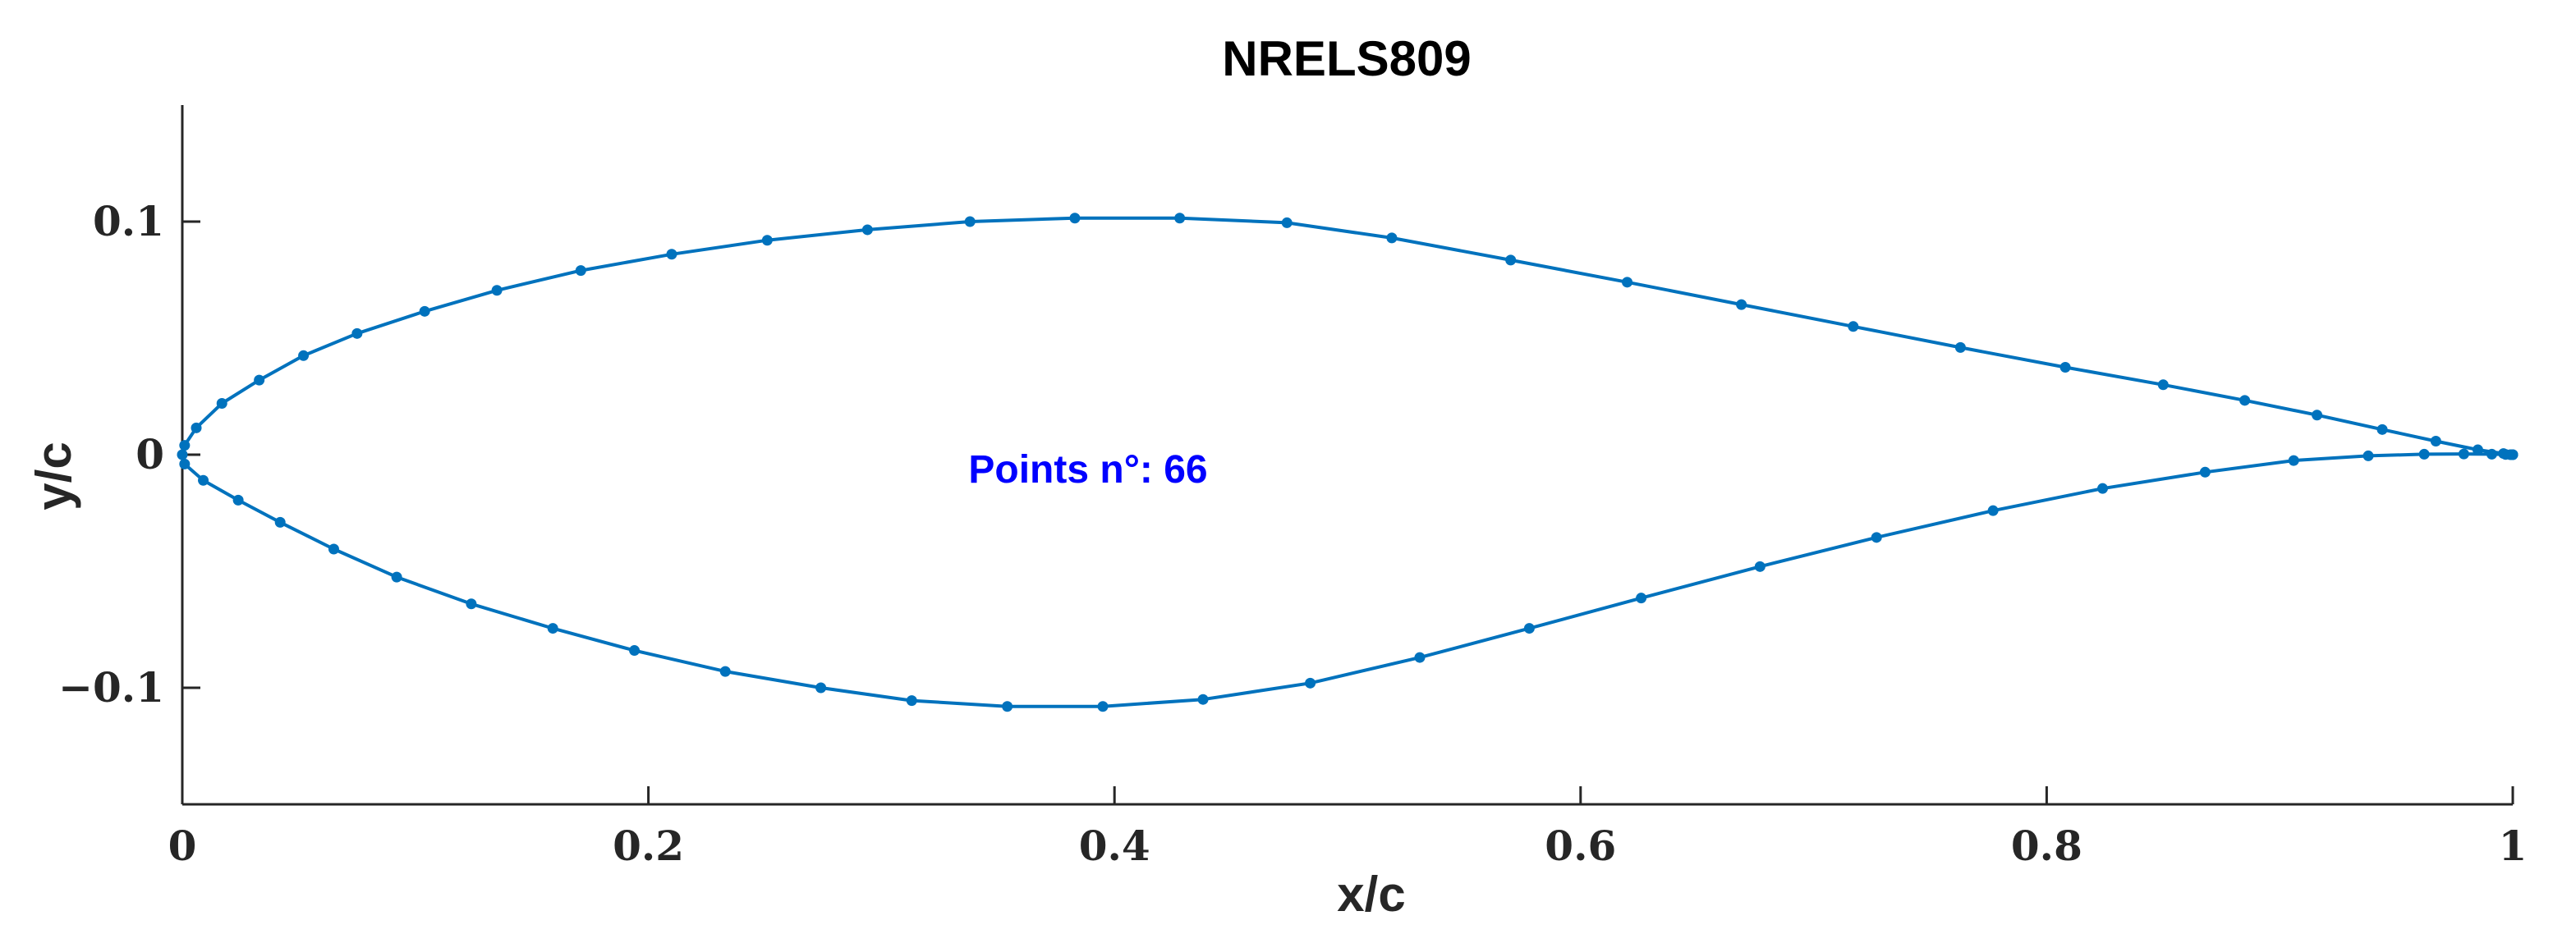 This screenshot has width=2576, height=934. Describe the element at coordinates (1580, 846) in the screenshot. I see `x-tick-label: 0.6` at that location.